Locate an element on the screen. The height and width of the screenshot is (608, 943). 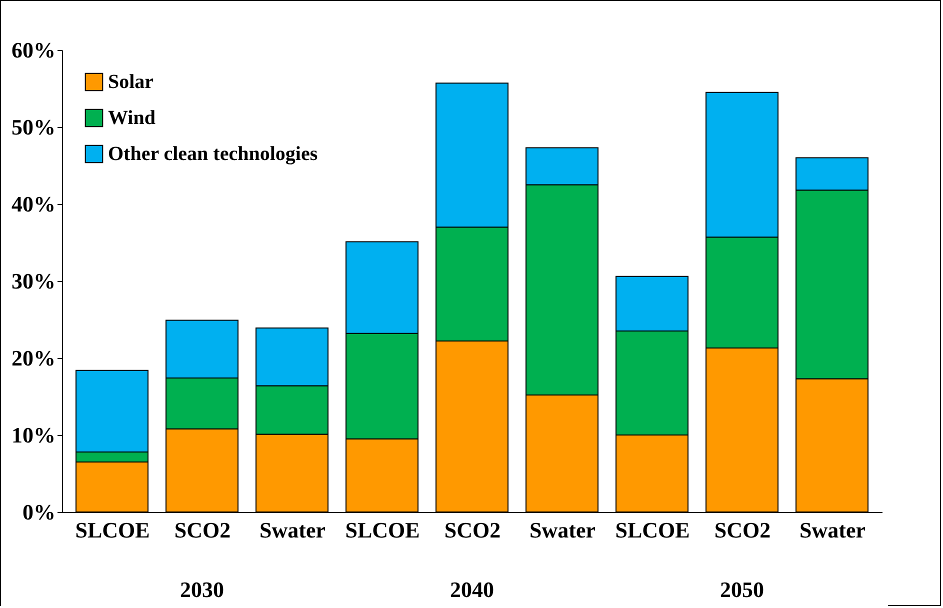
y-tick-label: 60% is located at coordinates (34, 50).